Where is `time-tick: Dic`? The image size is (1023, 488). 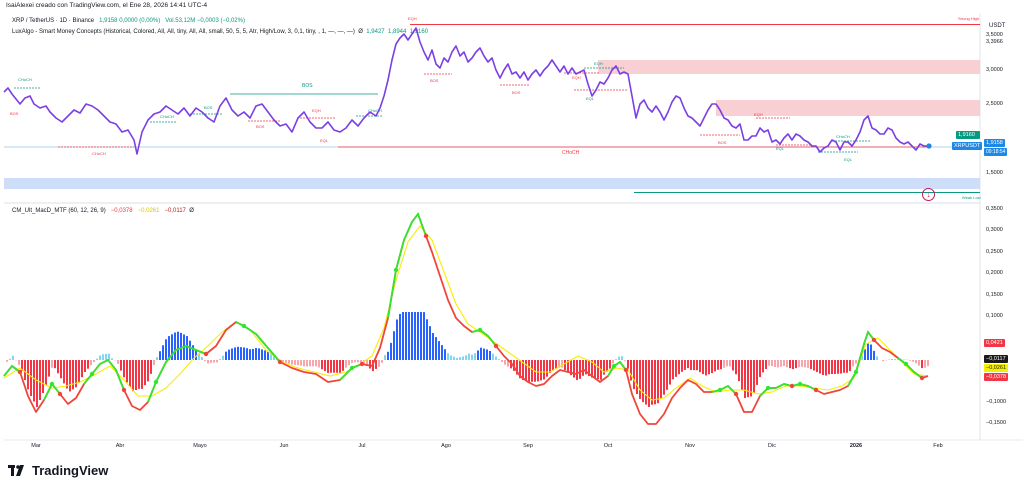
time-tick: Dic is located at coordinates (772, 446).